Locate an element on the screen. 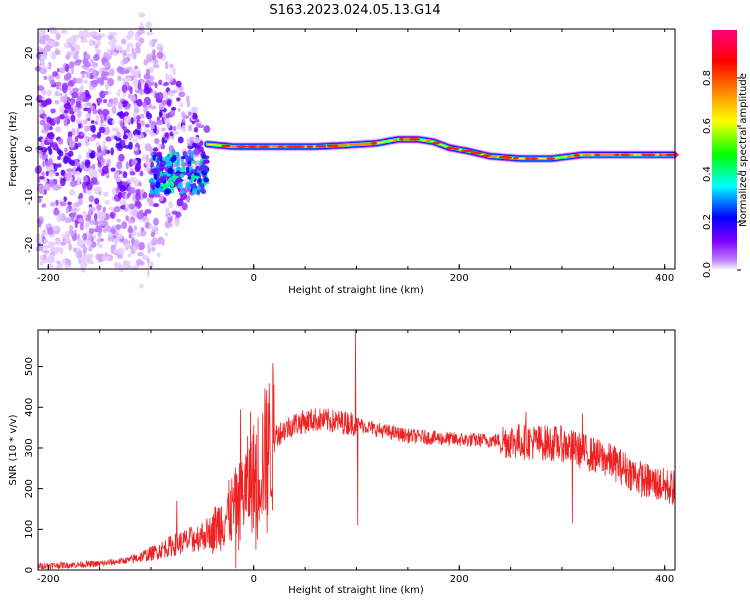  spectrogram-y-tick-label: -10 is located at coordinates (29, 197).